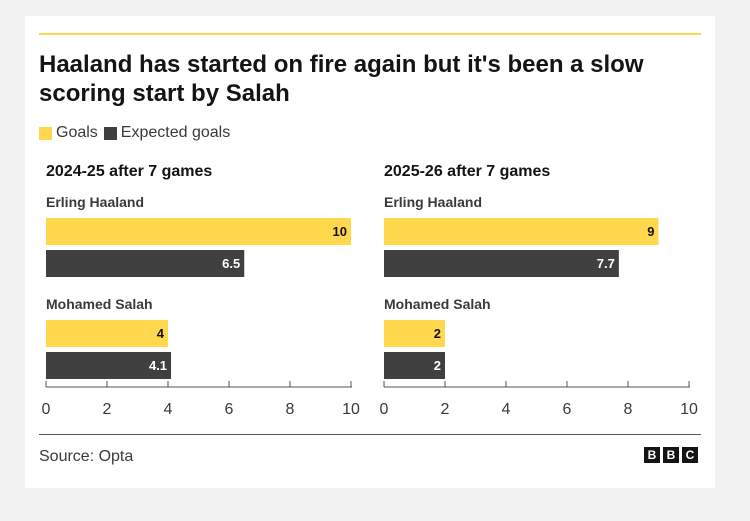  Describe the element at coordinates (437, 333) in the screenshot. I see `data-label-goals: 2` at that location.